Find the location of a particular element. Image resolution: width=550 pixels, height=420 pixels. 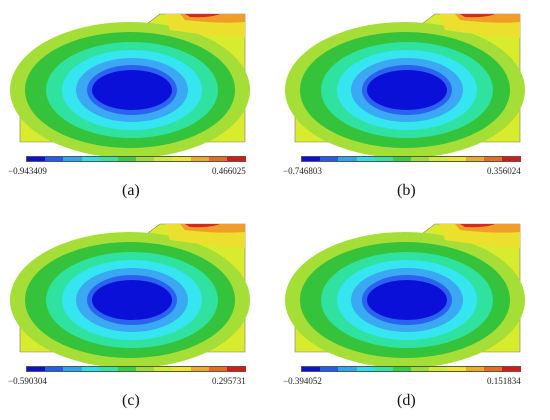

caption-b: (b) is located at coordinates (406, 190).